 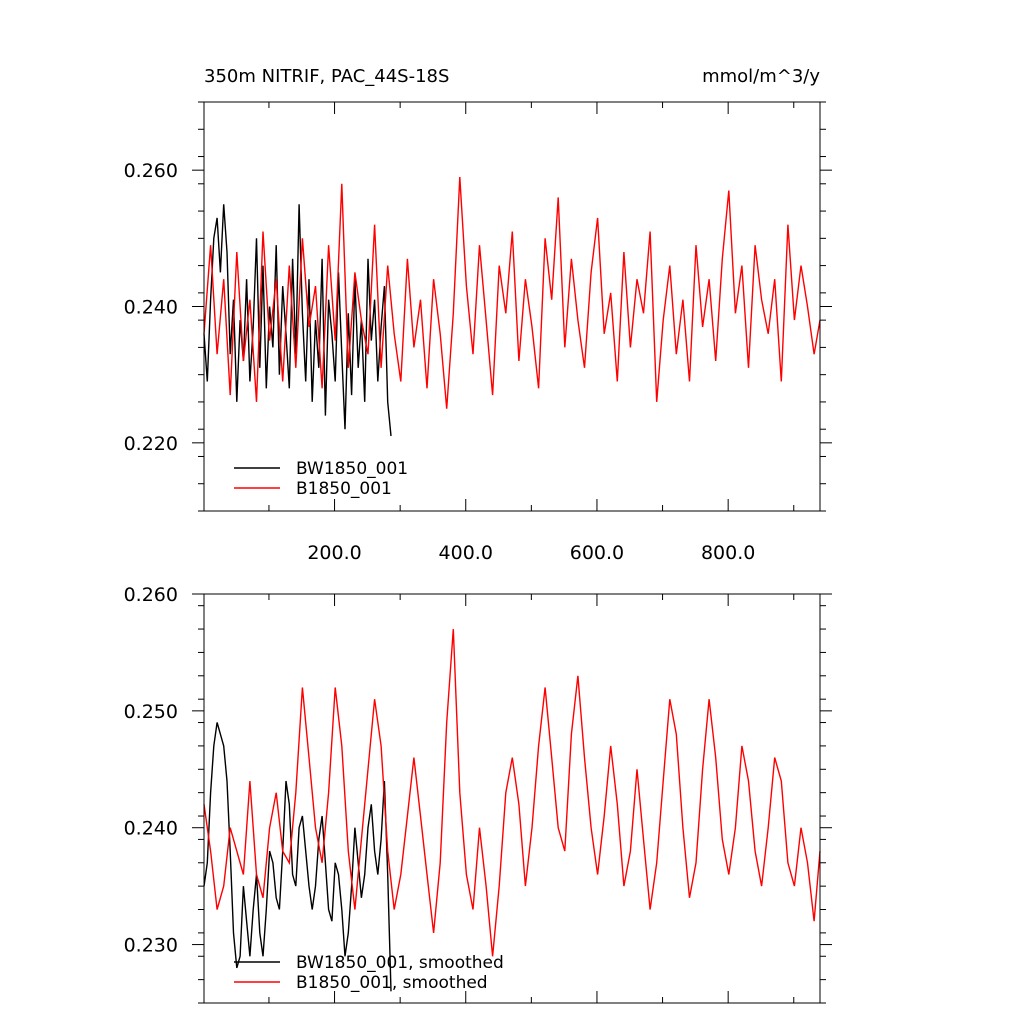 I want to click on units-label: mmol/m^3/y, so click(x=761, y=76).